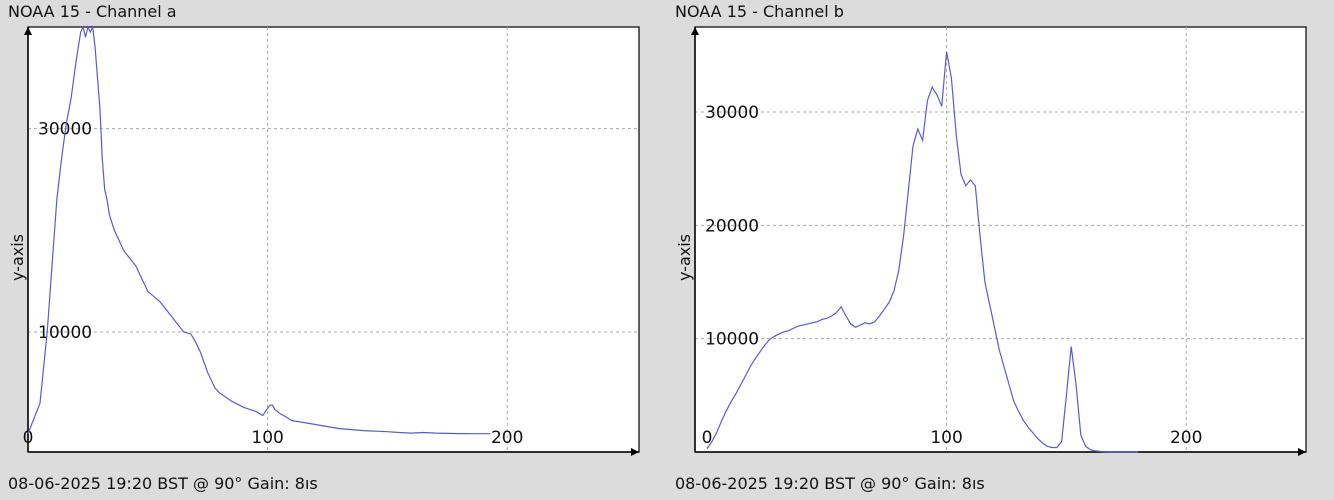 This screenshot has height=500, width=1334. What do you see at coordinates (92, 11) in the screenshot?
I see `chart-title: NOAA 15 - Channel a` at bounding box center [92, 11].